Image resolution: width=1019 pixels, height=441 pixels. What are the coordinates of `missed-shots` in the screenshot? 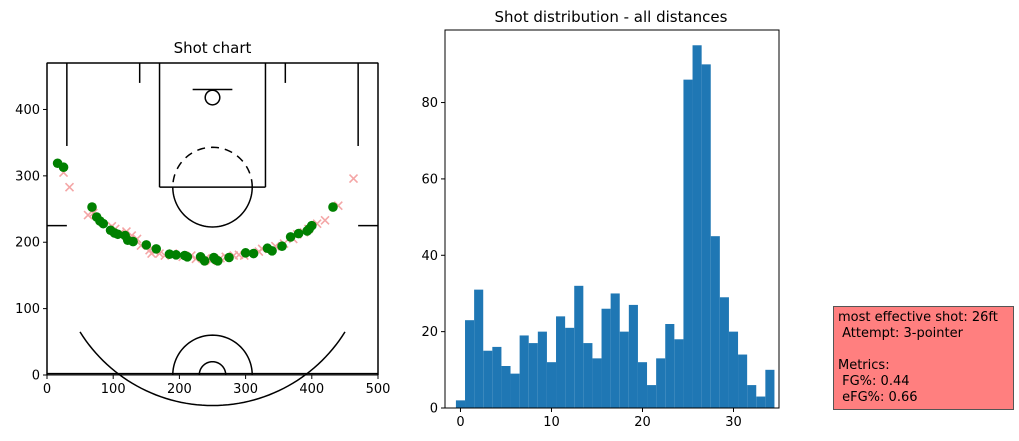 It's located at (208, 216).